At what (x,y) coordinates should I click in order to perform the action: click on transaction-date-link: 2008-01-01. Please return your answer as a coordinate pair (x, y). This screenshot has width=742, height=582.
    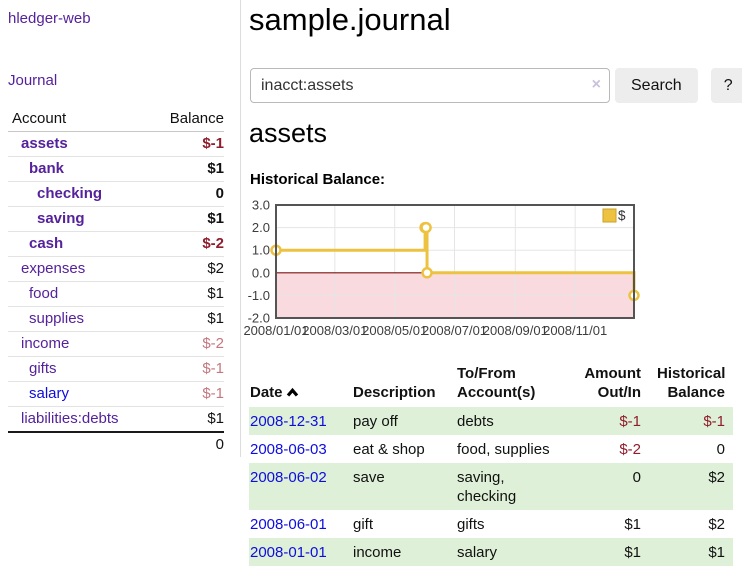
    Looking at the image, I should click on (288, 552).